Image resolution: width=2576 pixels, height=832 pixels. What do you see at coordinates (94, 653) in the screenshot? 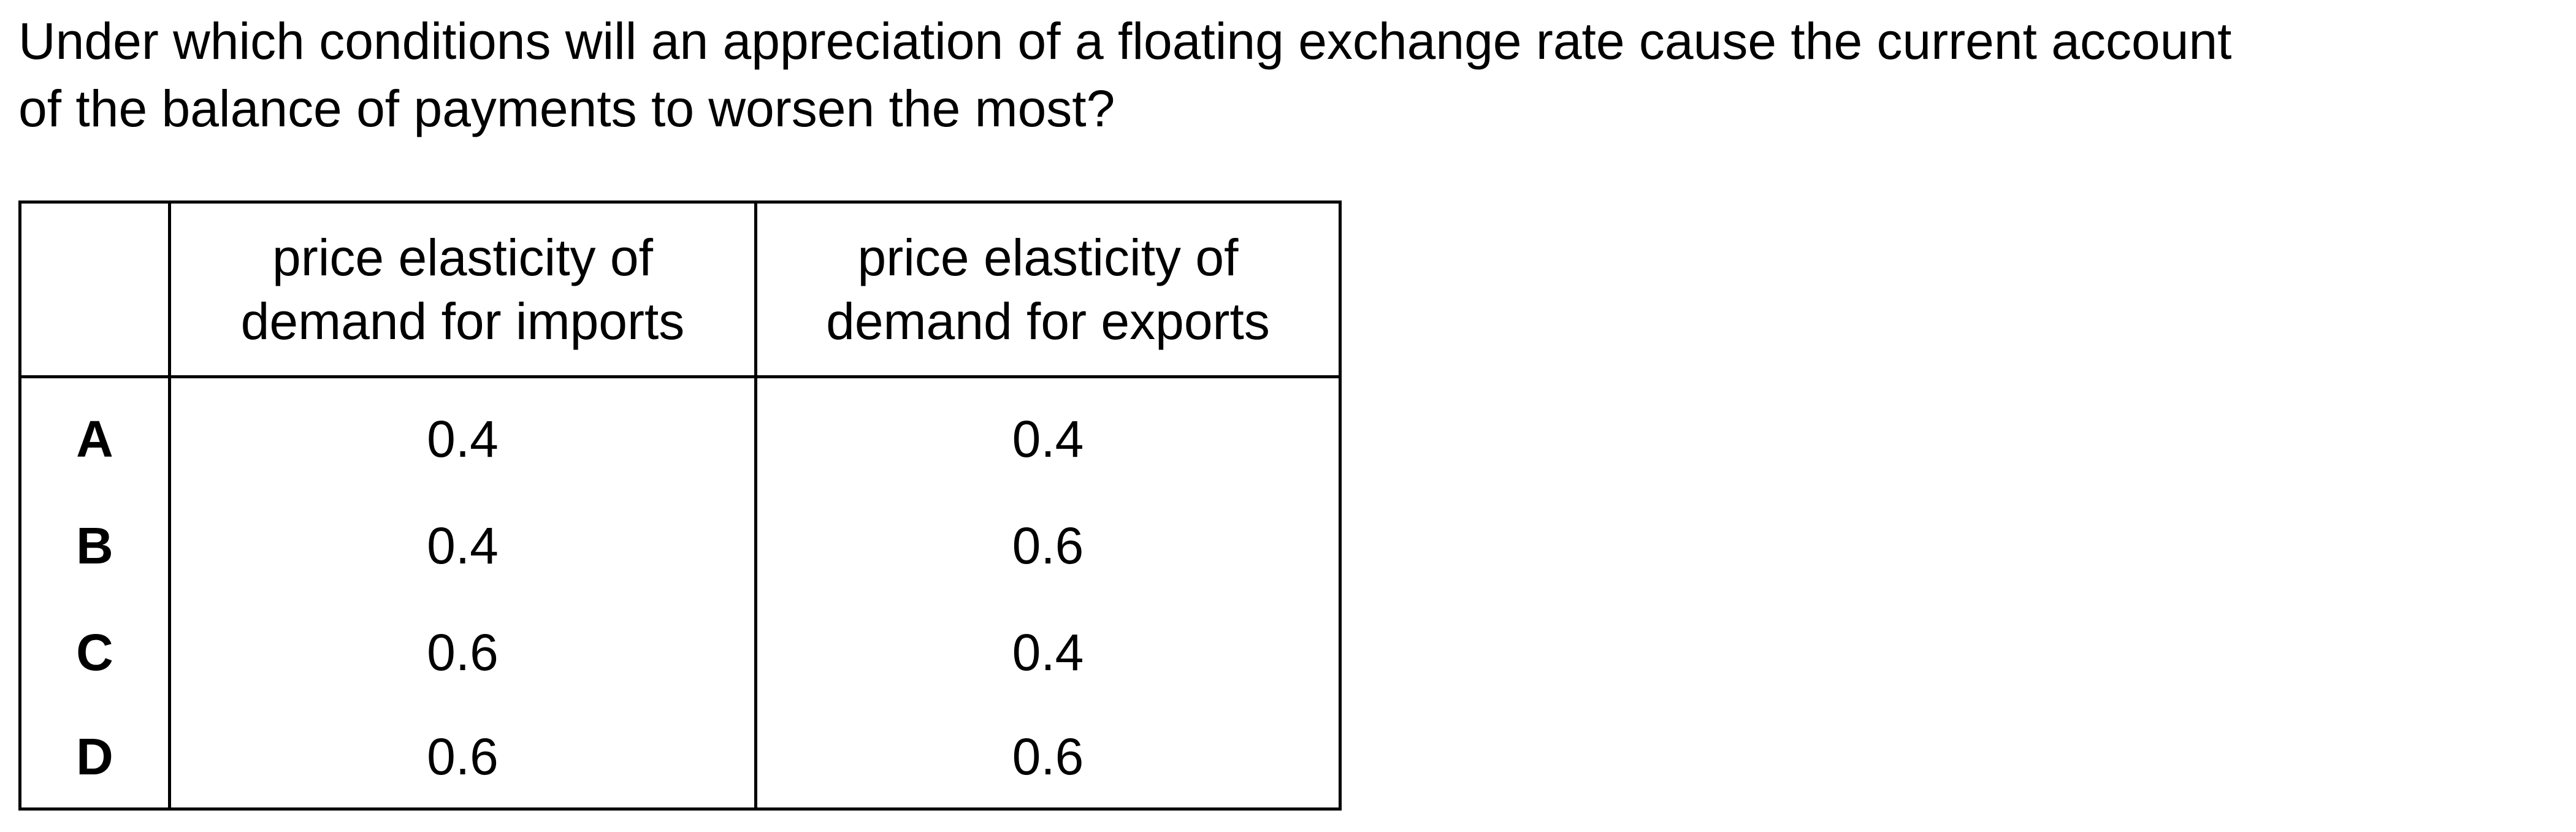
I see `option-letter: C` at bounding box center [94, 653].